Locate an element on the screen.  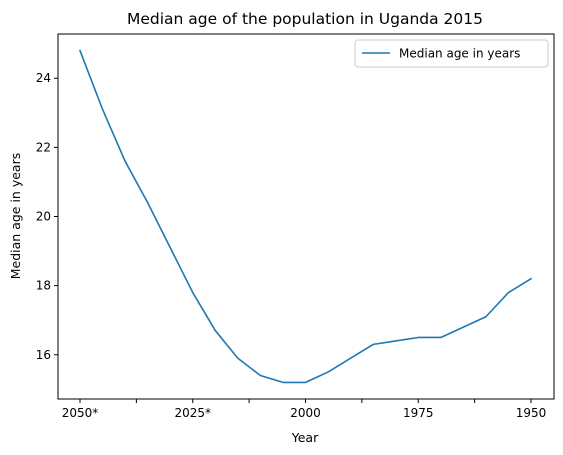
y-axis: 16 18 20 22 24 is located at coordinates (47, 216).